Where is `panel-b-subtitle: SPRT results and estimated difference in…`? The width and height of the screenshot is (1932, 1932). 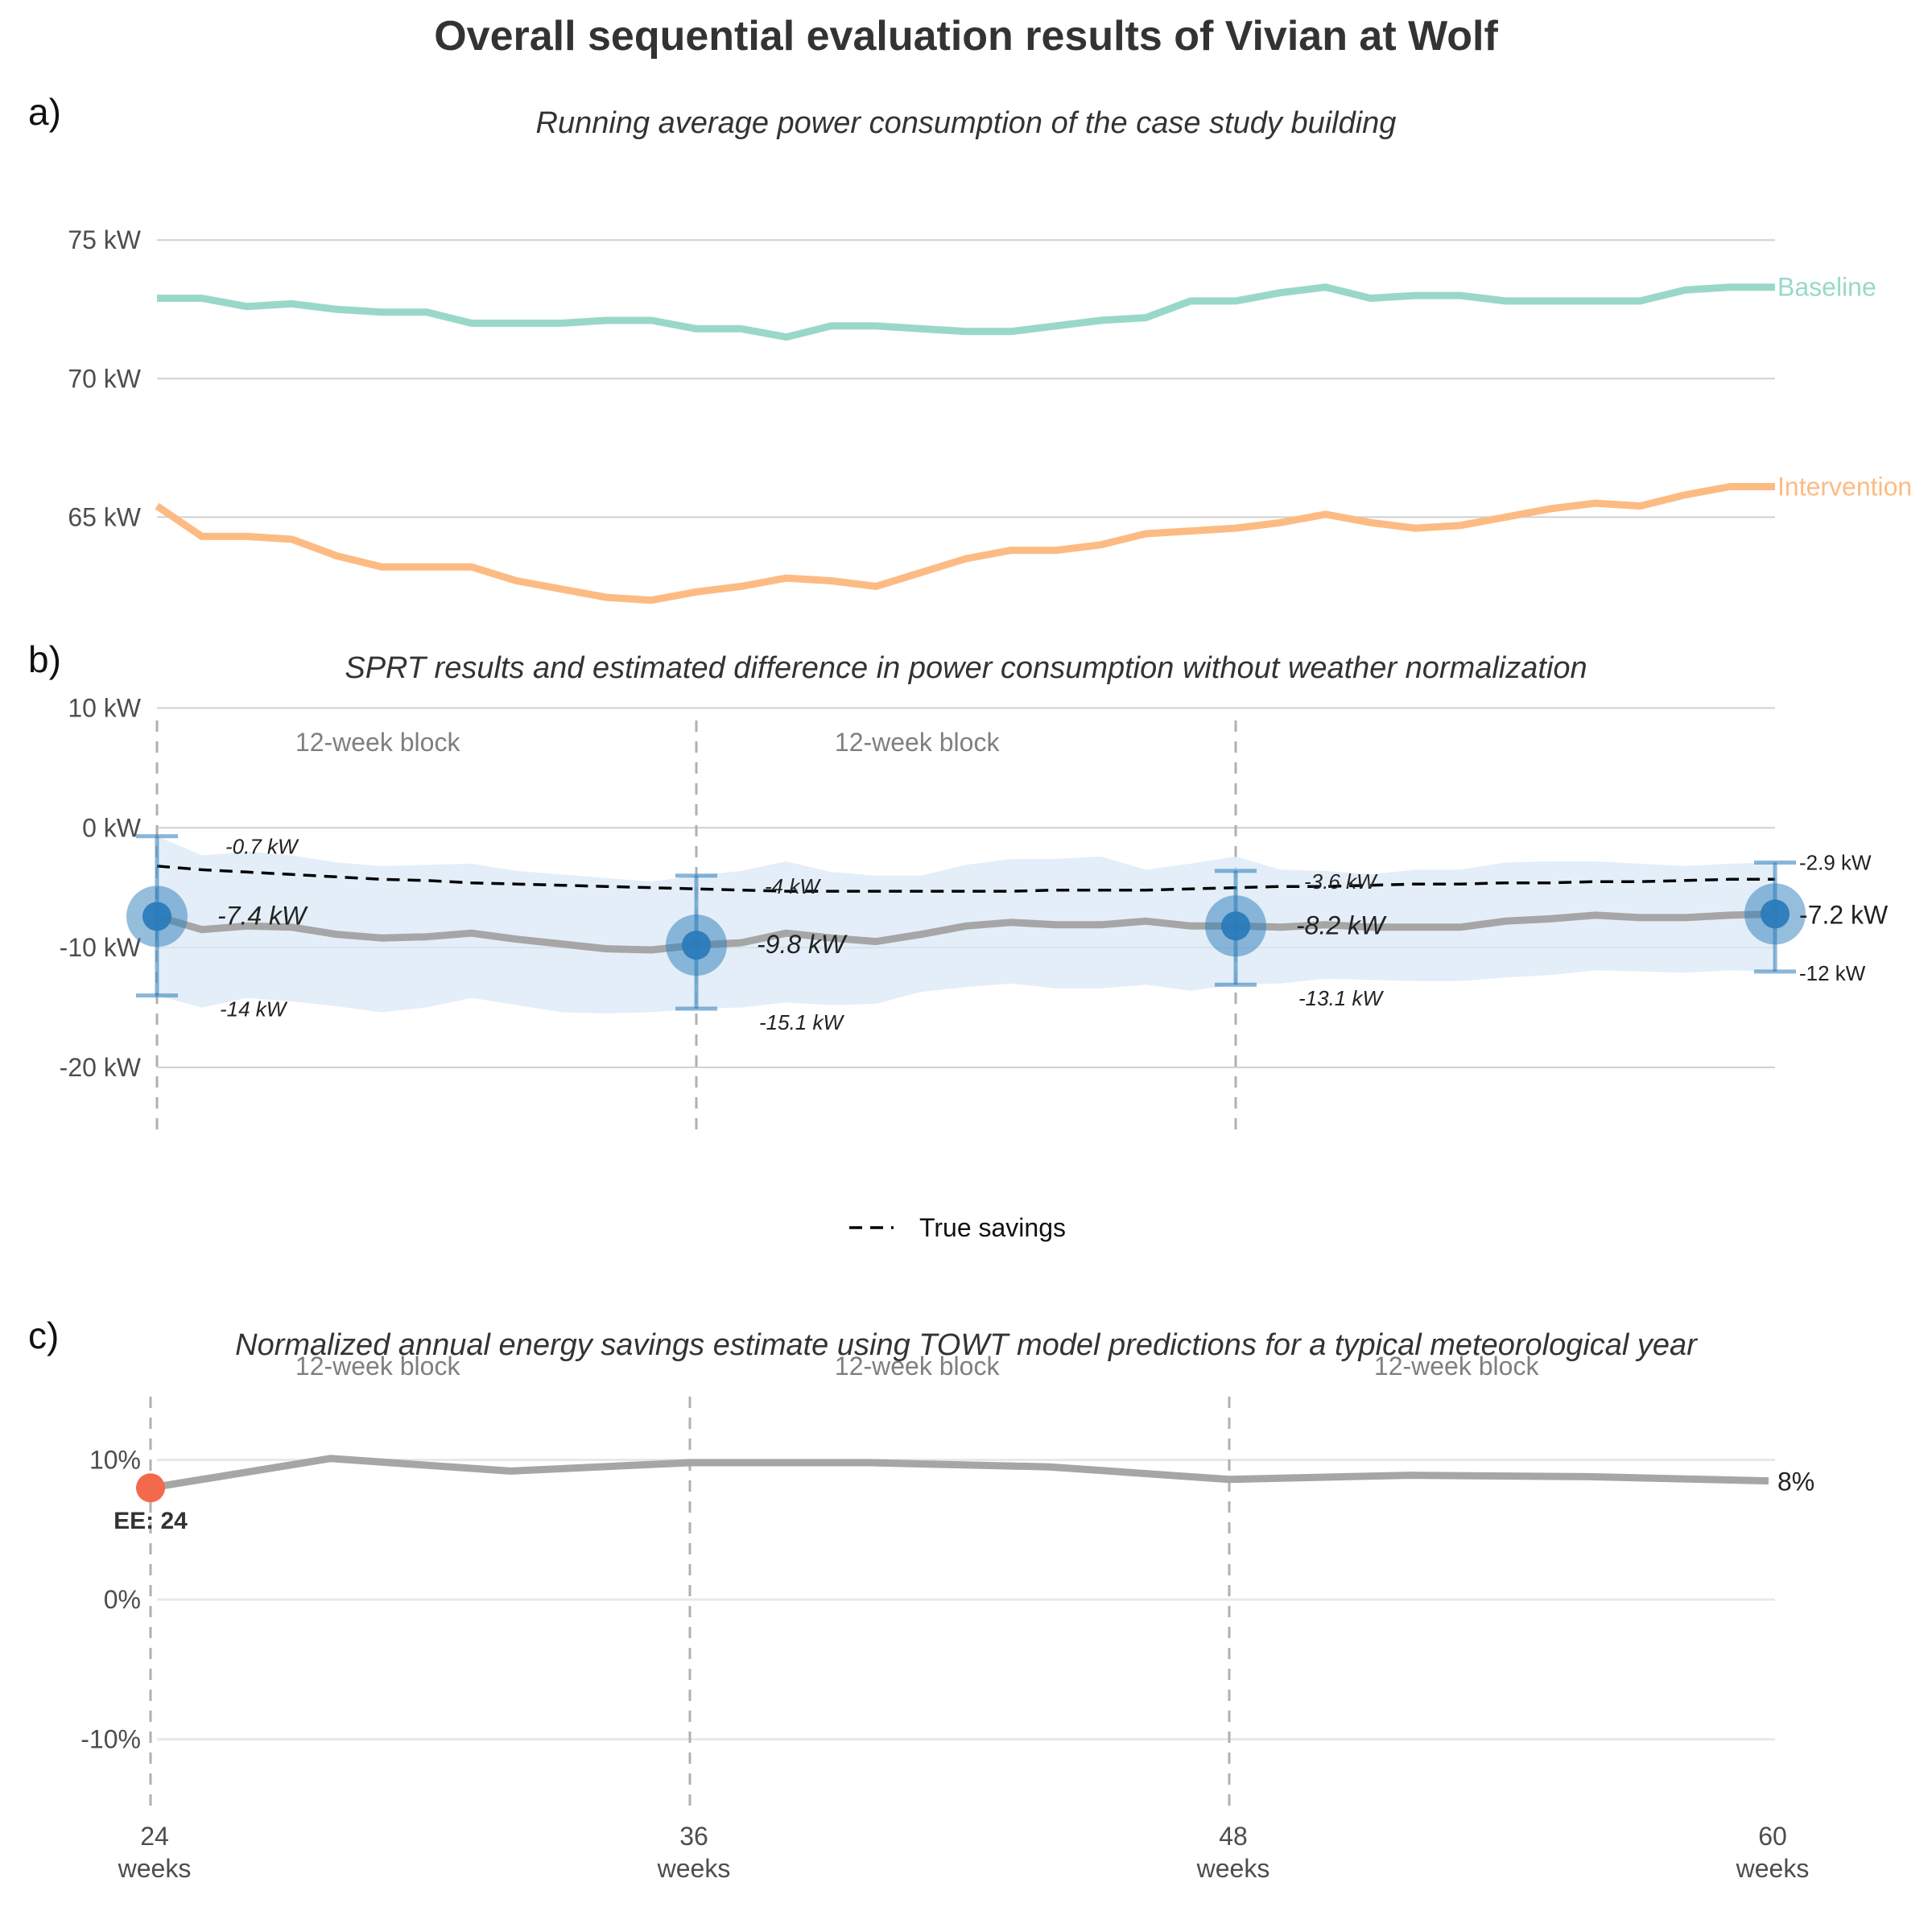
panel-b-subtitle: SPRT results and estimated difference in… is located at coordinates (966, 668).